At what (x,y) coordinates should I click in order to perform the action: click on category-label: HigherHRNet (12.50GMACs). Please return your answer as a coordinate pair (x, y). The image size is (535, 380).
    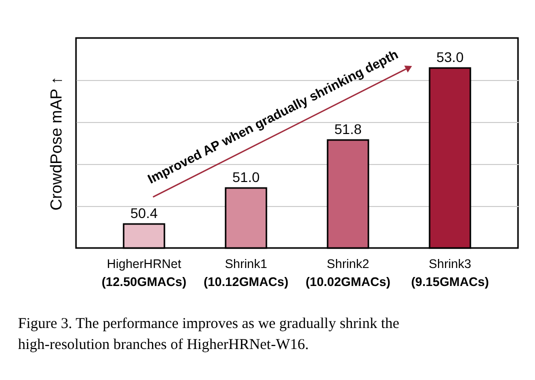
    Looking at the image, I should click on (144, 273).